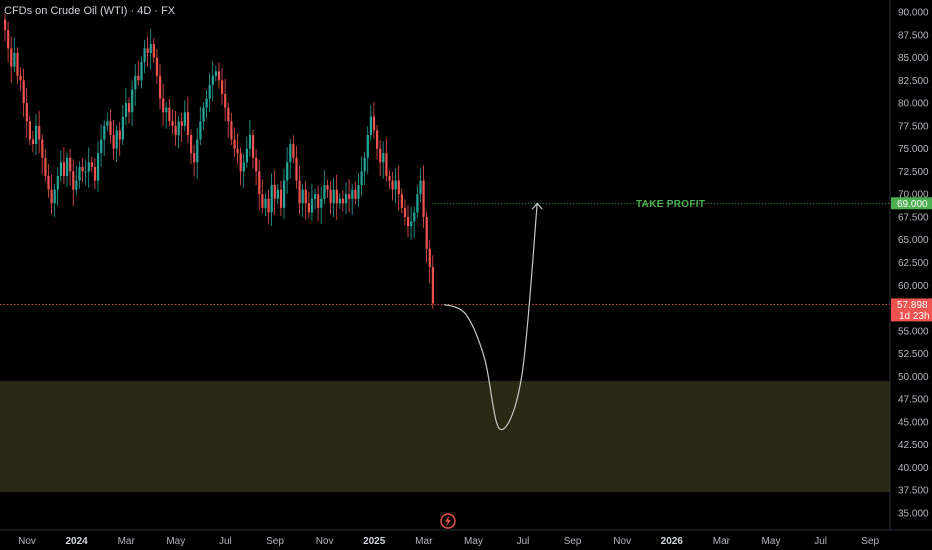 The image size is (932, 550). What do you see at coordinates (90, 11) in the screenshot?
I see `symbol-title: CFDs on Crude Oil (WTI) · 4D · FX` at bounding box center [90, 11].